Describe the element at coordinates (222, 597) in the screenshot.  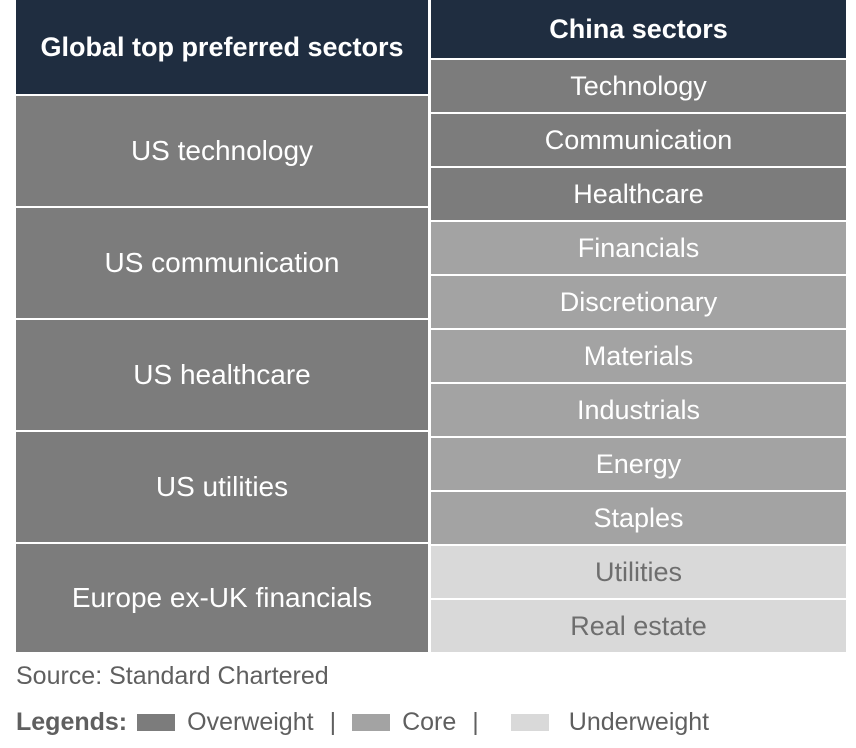
I see `global-sector-cell: Europe ex-UK financials` at that location.